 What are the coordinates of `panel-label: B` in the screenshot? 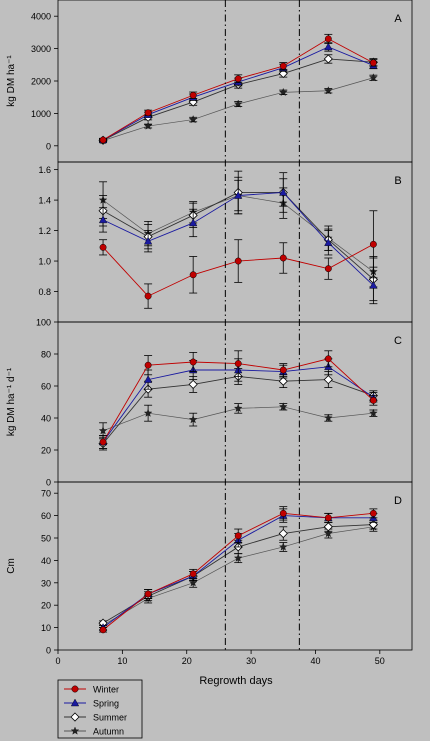 It's located at (397, 181).